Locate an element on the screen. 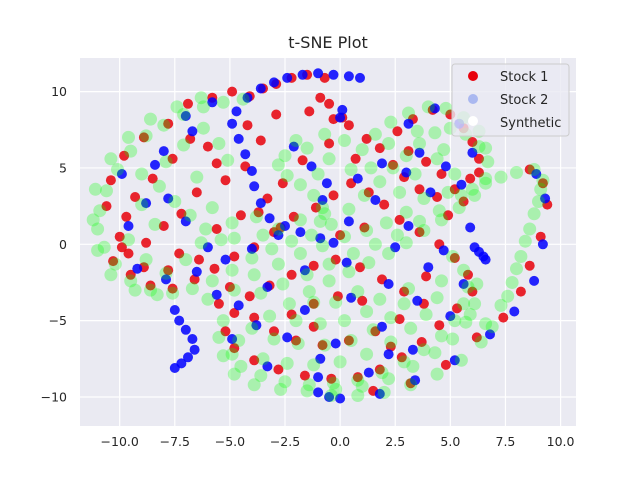 Image resolution: width=640 pixels, height=480 pixels. legend-label-synthetic: Synthetic is located at coordinates (530, 123).